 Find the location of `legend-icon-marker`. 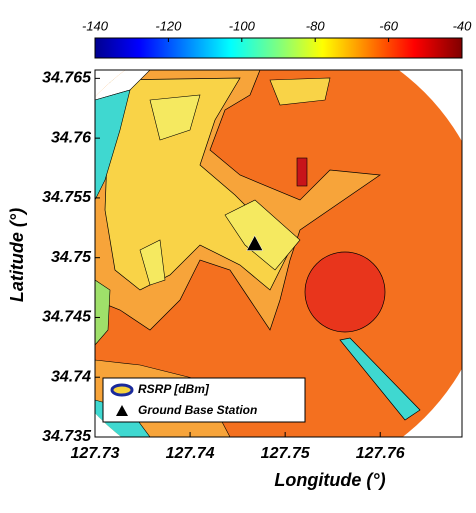

legend-icon-marker is located at coordinates (122, 410).